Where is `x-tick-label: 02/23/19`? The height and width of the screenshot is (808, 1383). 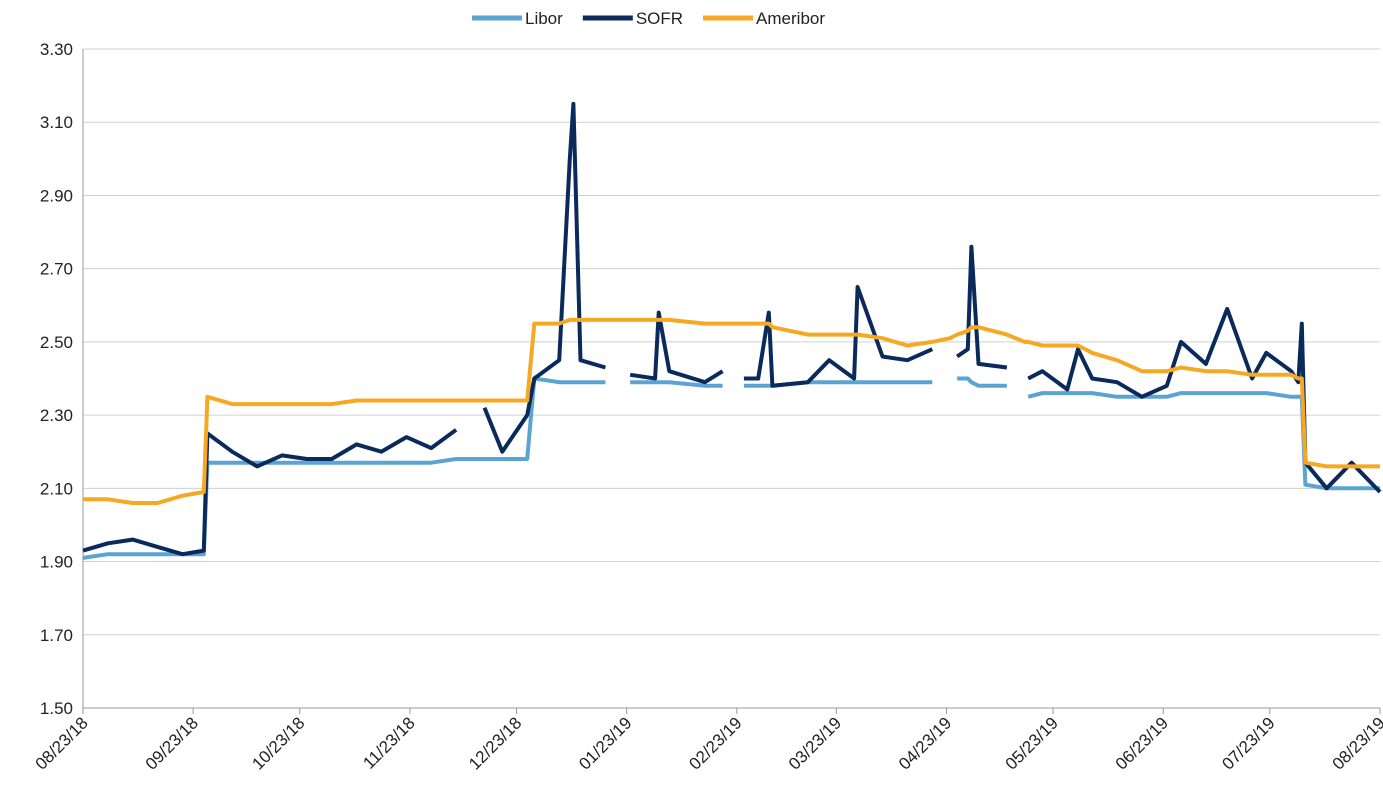
x-tick-label: 02/23/19 is located at coordinates (715, 743).